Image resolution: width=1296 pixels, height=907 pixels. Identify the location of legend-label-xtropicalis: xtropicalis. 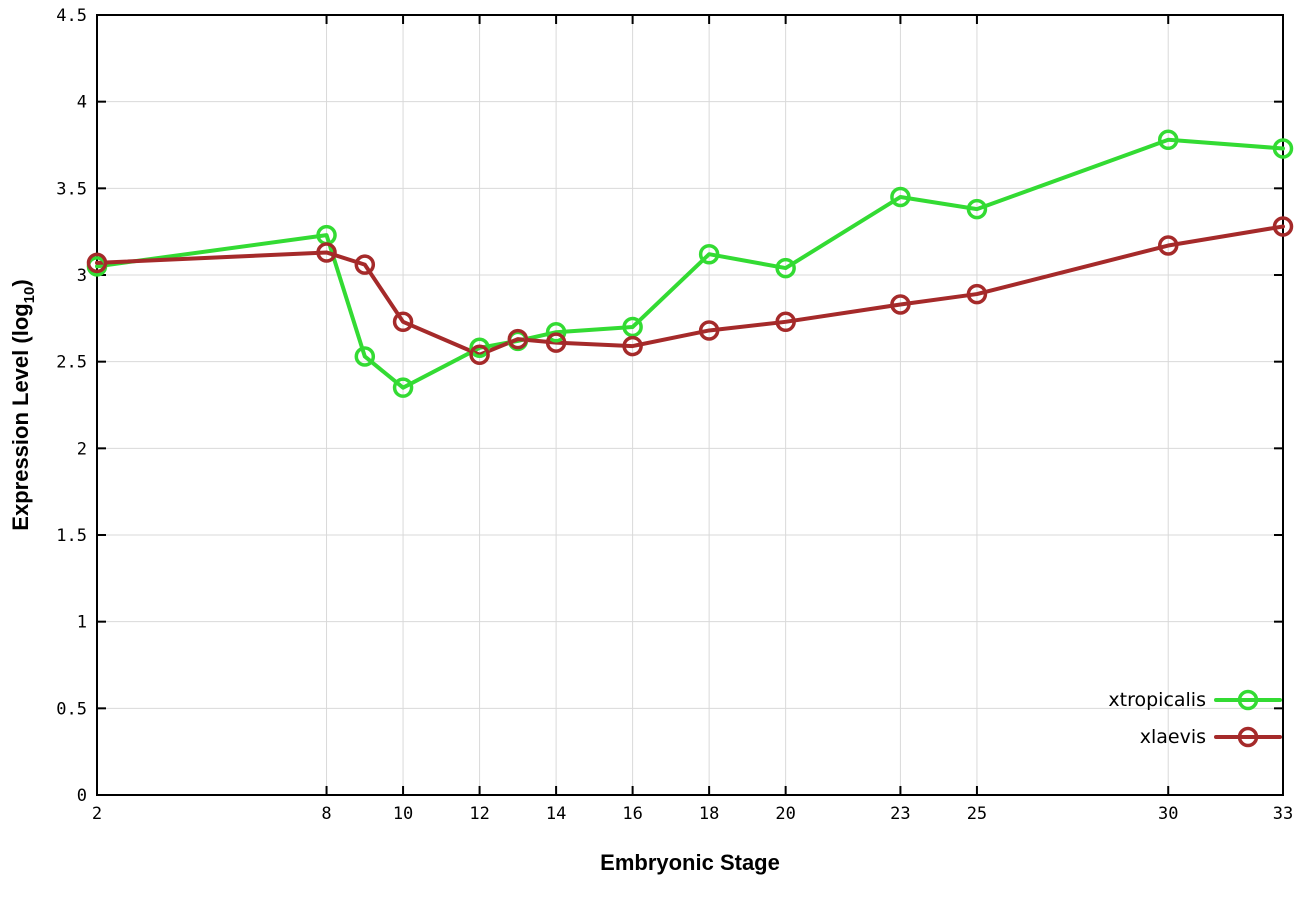
(1157, 700).